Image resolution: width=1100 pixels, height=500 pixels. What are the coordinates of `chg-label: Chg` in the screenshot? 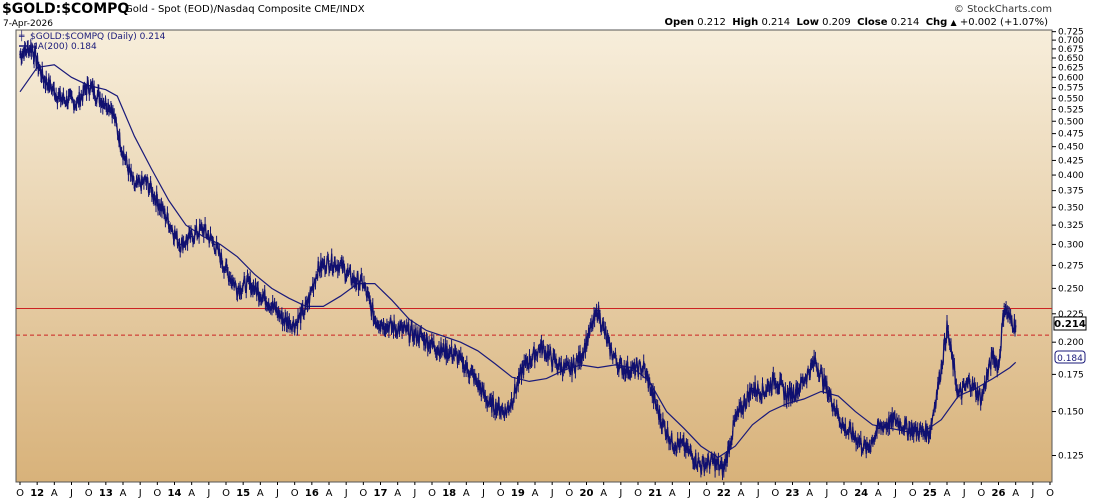 It's located at (936, 22).